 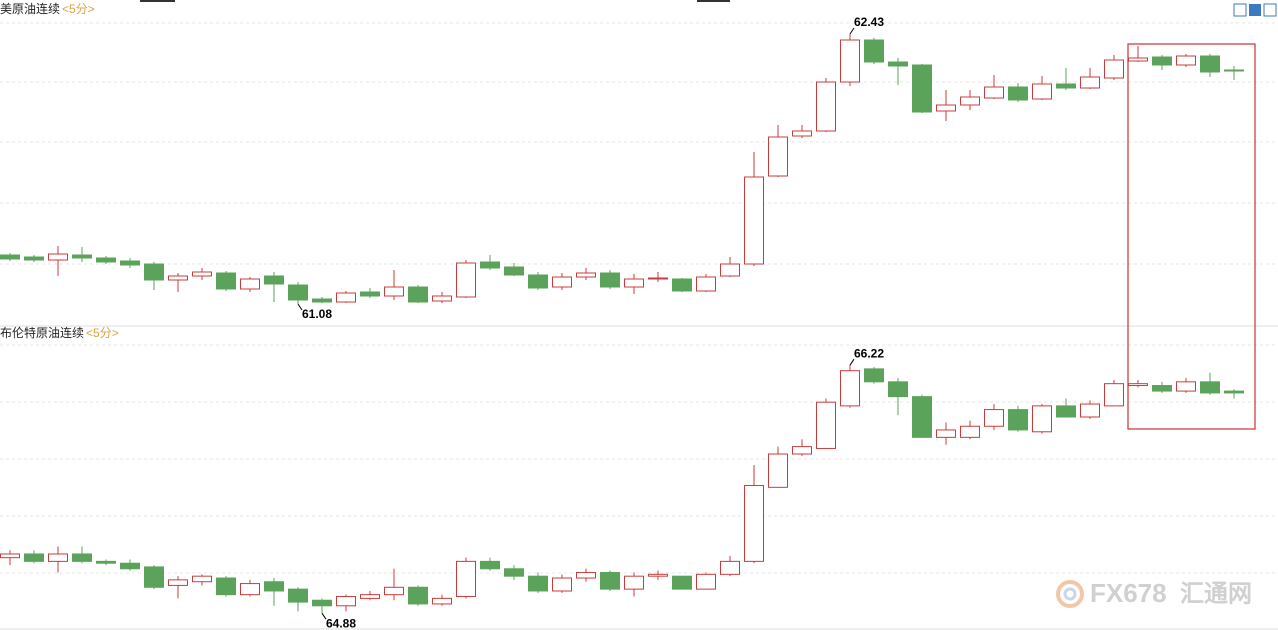 I want to click on logo, so click(x=1070, y=594).